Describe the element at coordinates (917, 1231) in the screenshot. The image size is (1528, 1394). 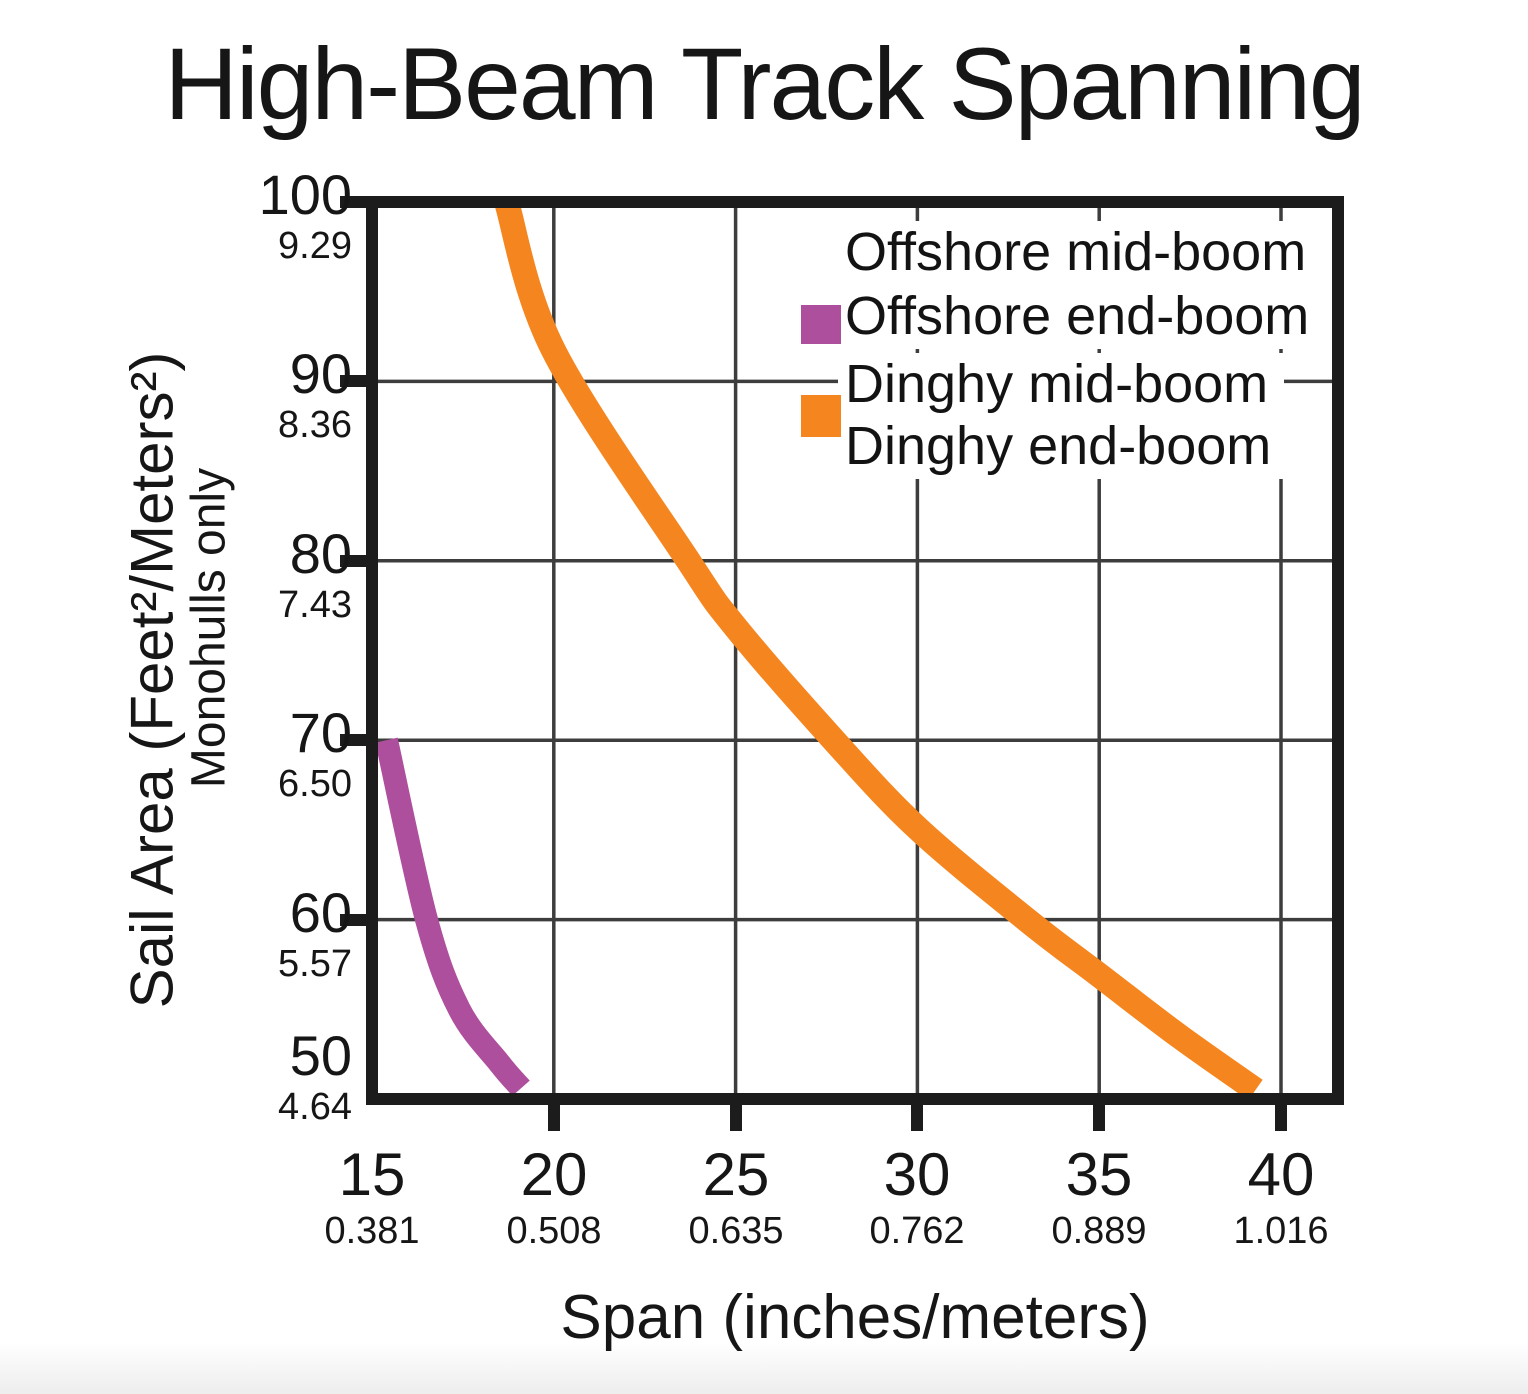
I see `x-label-meters: 0.762` at that location.